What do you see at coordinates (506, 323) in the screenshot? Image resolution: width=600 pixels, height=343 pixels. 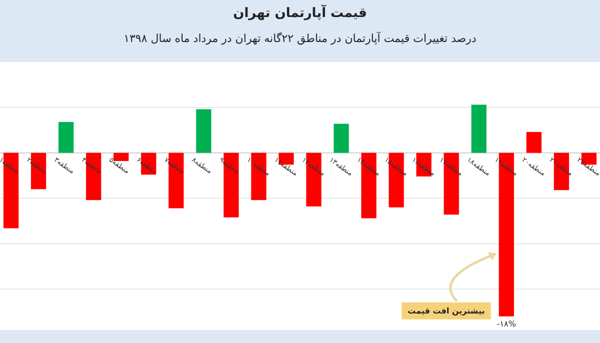 I see `data-label: -۱۸%` at bounding box center [506, 323].